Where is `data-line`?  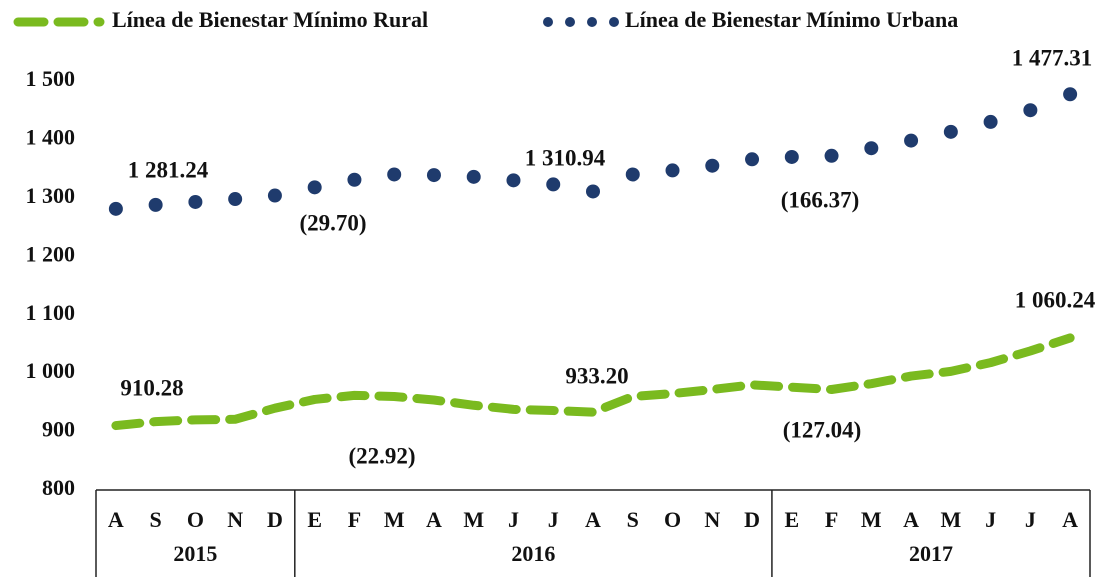 data-line is located at coordinates (593, 382).